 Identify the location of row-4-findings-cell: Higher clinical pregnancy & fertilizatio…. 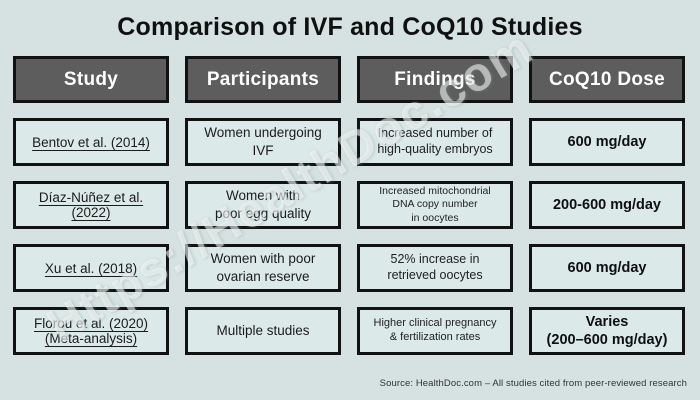
(435, 331).